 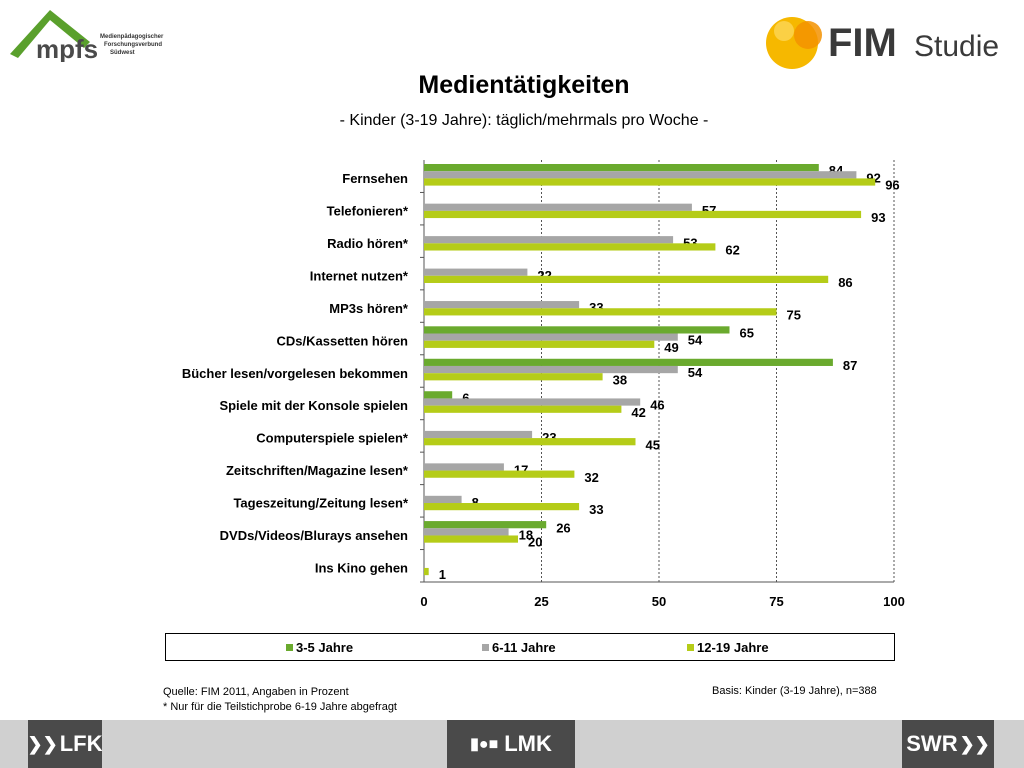 I want to click on chart-legend: 3-5 Jahre 6-11 Jahre 12-19 Jahre, so click(x=530, y=647).